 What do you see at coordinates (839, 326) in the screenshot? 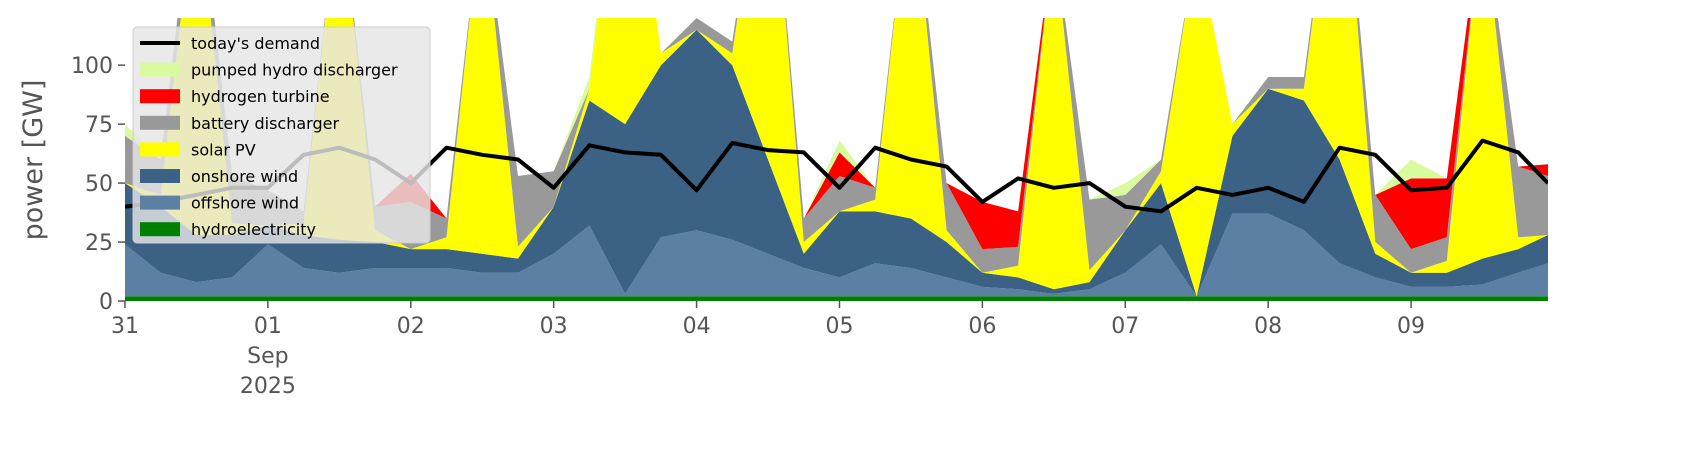
I see `x-tick-label: 05` at bounding box center [839, 326].